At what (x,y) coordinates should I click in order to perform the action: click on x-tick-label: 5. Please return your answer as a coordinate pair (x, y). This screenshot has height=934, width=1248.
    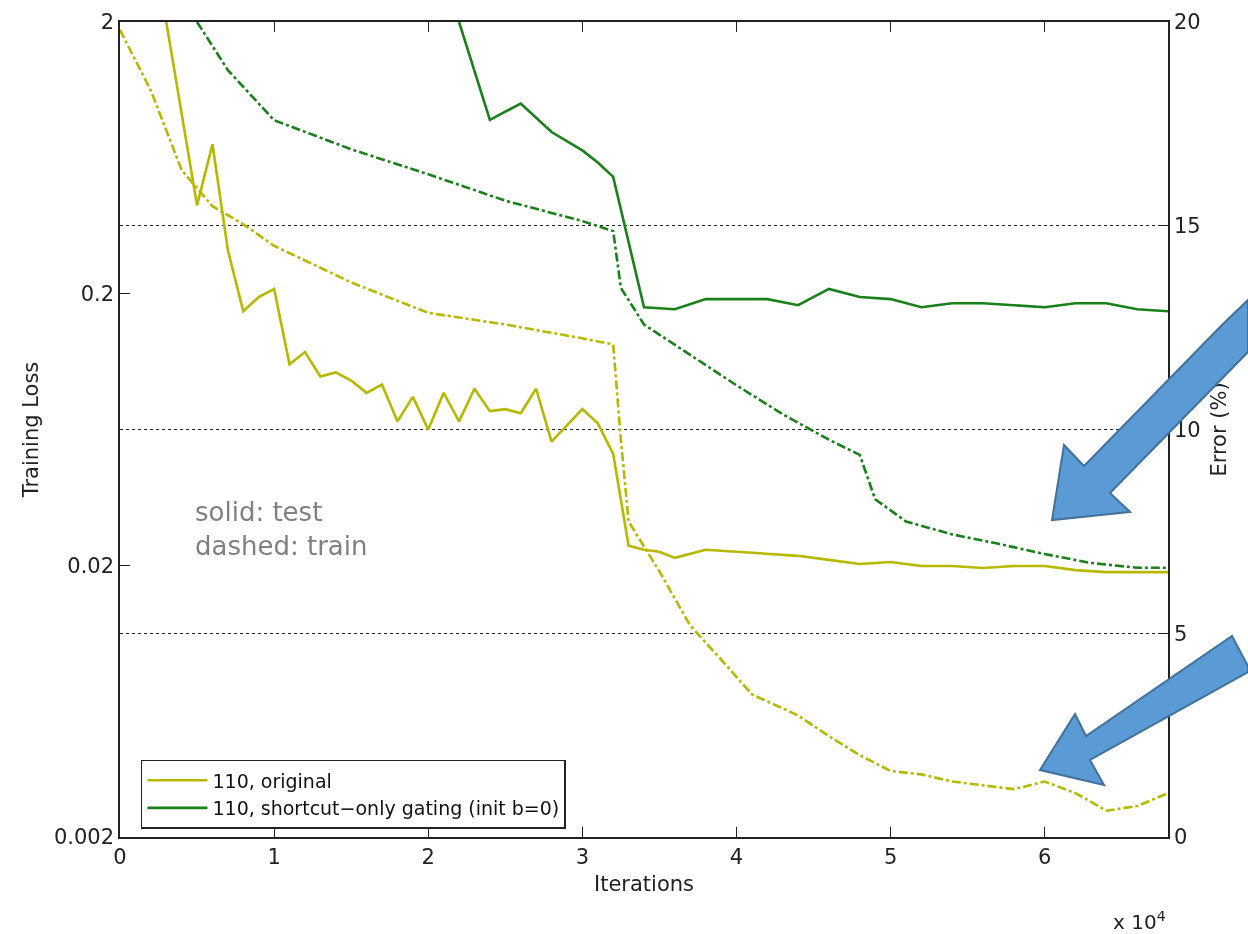
    Looking at the image, I should click on (890, 856).